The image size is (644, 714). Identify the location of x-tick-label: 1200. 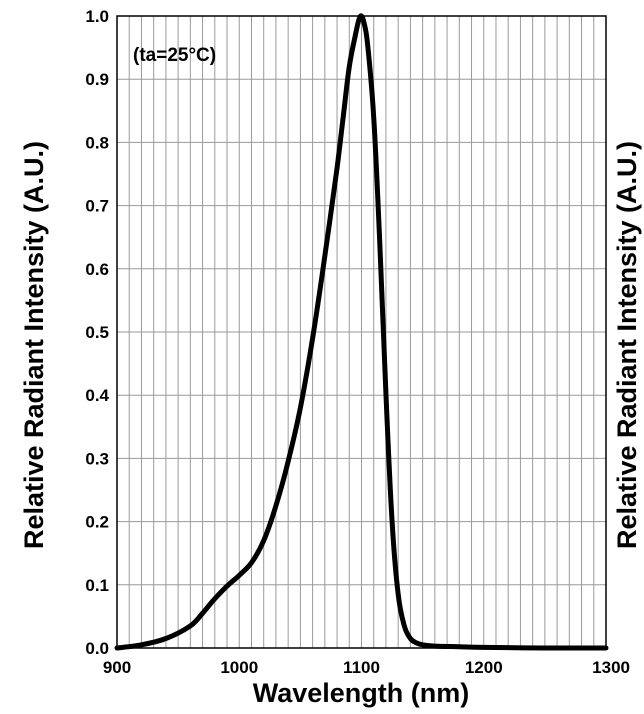
(484, 667).